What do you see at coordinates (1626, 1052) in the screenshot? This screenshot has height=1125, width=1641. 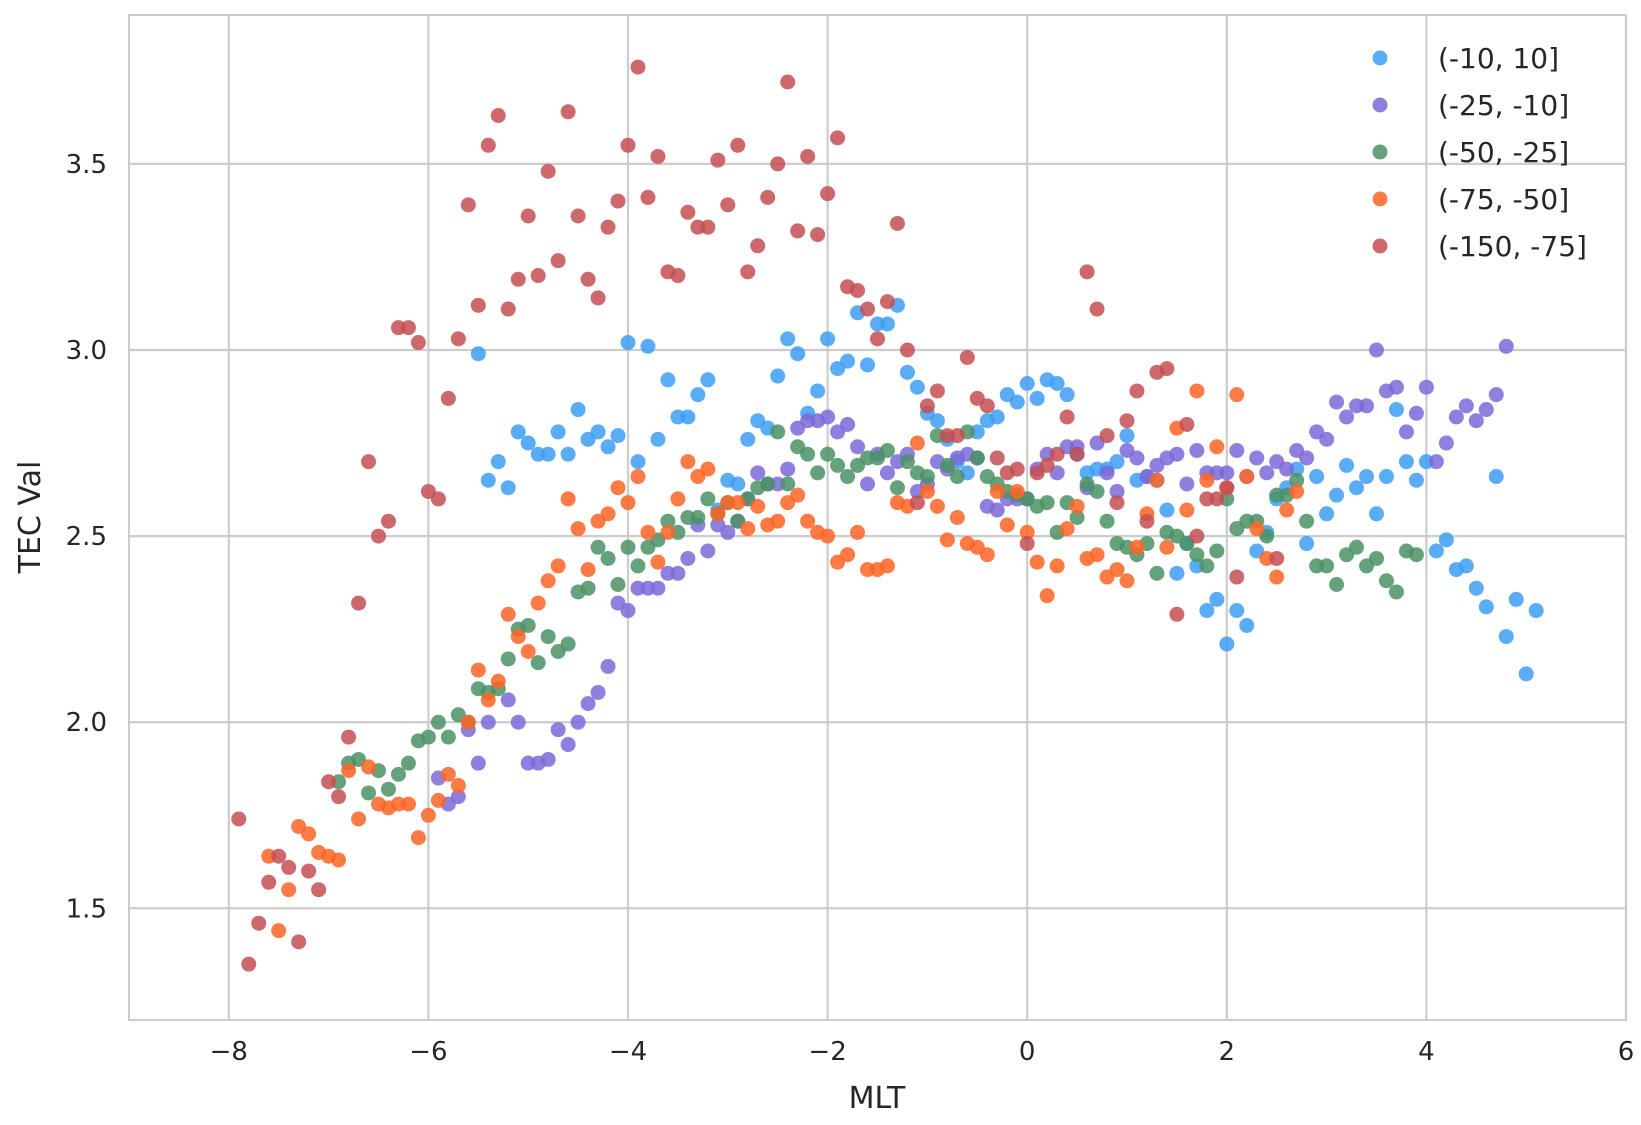 I see `x-tick-label: 6` at bounding box center [1626, 1052].